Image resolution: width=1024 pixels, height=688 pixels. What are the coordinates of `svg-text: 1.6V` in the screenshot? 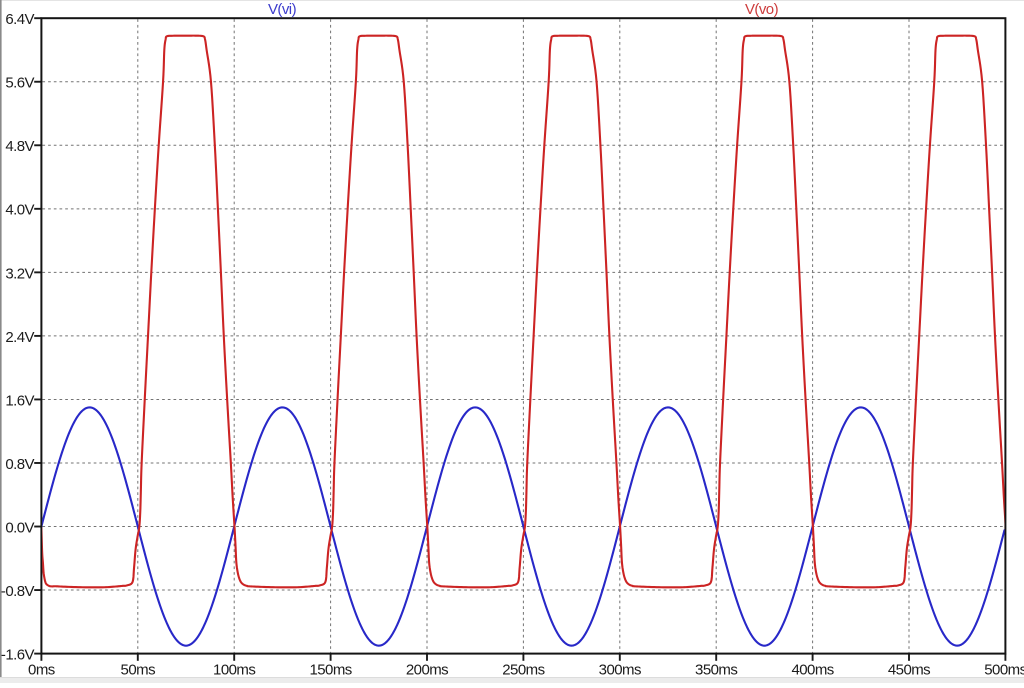 It's located at (19, 400).